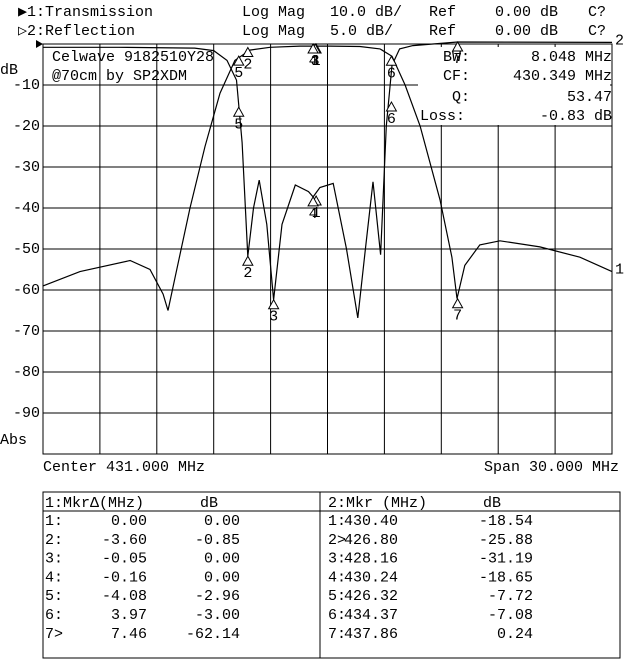 Image resolution: width=640 pixels, height=659 pixels. Describe the element at coordinates (526, 12) in the screenshot. I see `header-ref: 0.00 dB` at that location.